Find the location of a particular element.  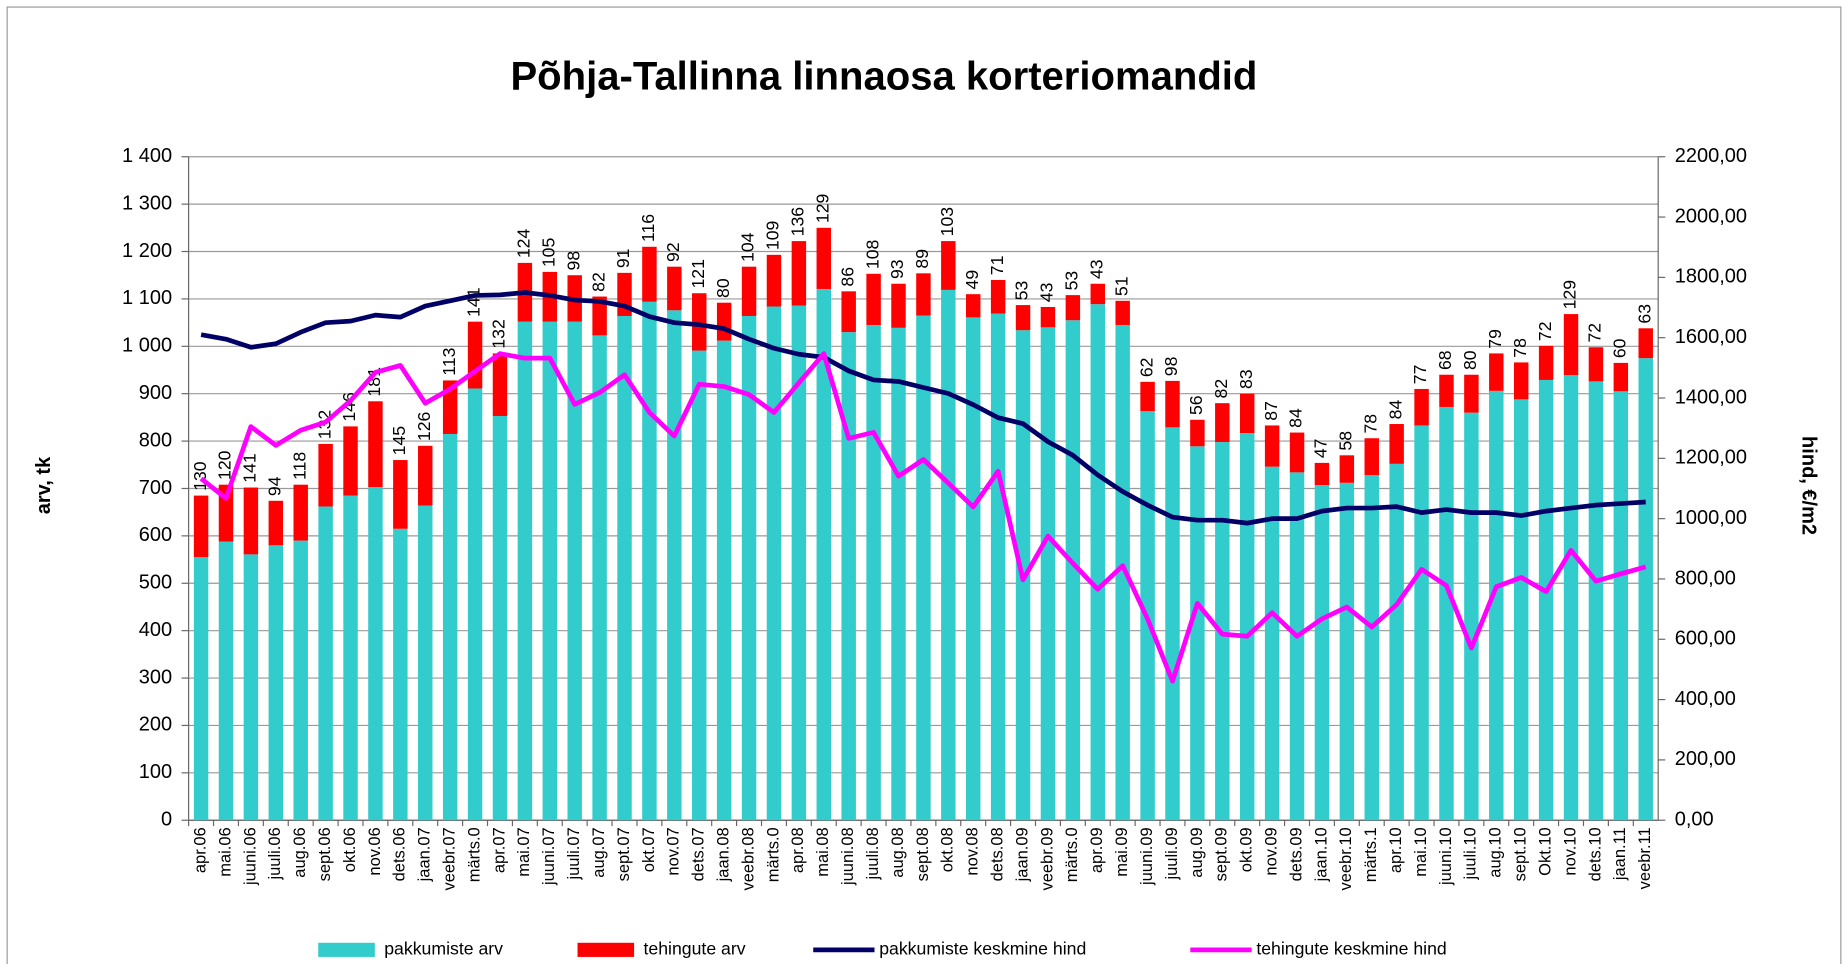

data-label: 116 is located at coordinates (648, 228).